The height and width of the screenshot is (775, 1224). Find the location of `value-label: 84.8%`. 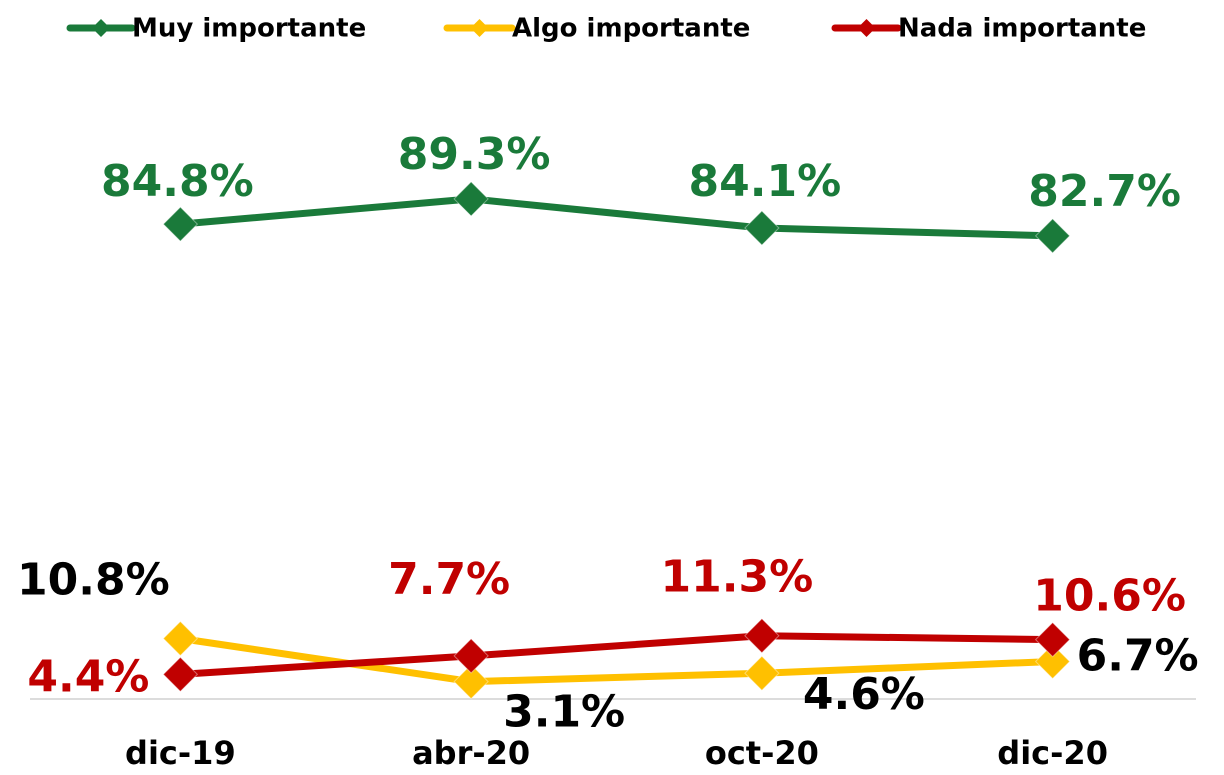

value-label: 84.8% is located at coordinates (177, 181).